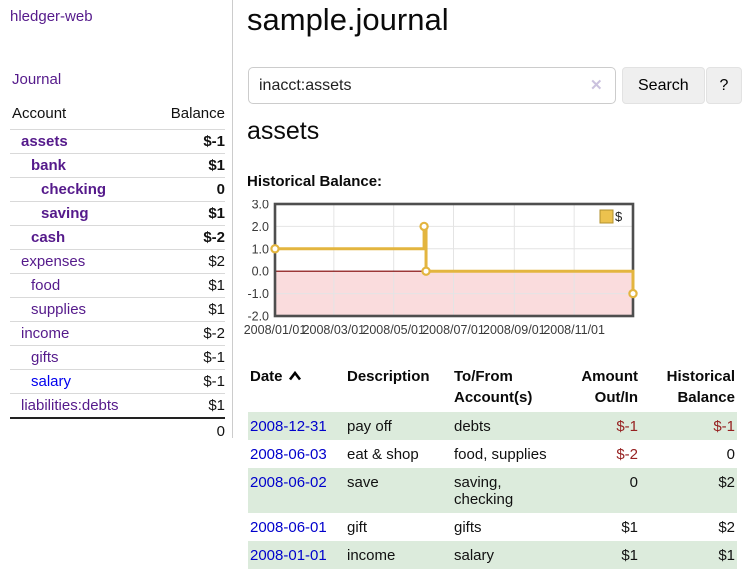 This screenshot has width=742, height=582. Describe the element at coordinates (288, 527) in the screenshot. I see `transaction-date-link: 2008-06-01` at that location.